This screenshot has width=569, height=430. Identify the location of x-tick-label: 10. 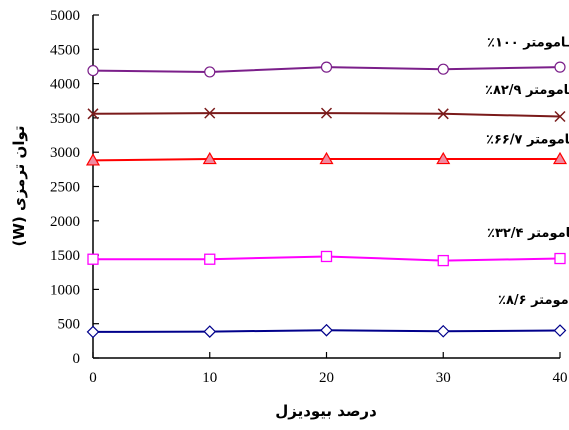
(209, 378).